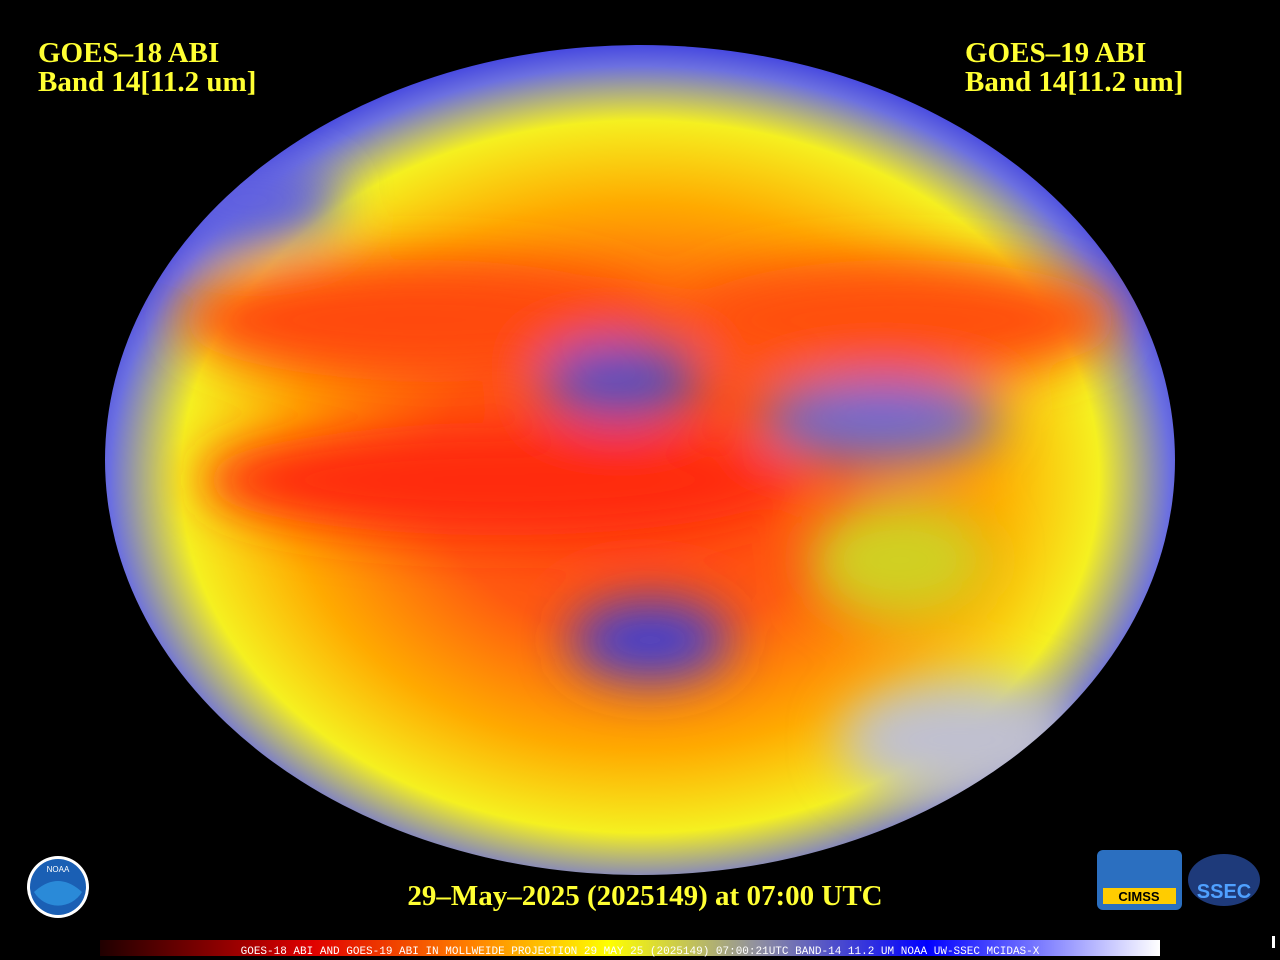 This screenshot has height=960, width=1280. Describe the element at coordinates (1224, 880) in the screenshot. I see `ssec-logo: SSEC` at that location.